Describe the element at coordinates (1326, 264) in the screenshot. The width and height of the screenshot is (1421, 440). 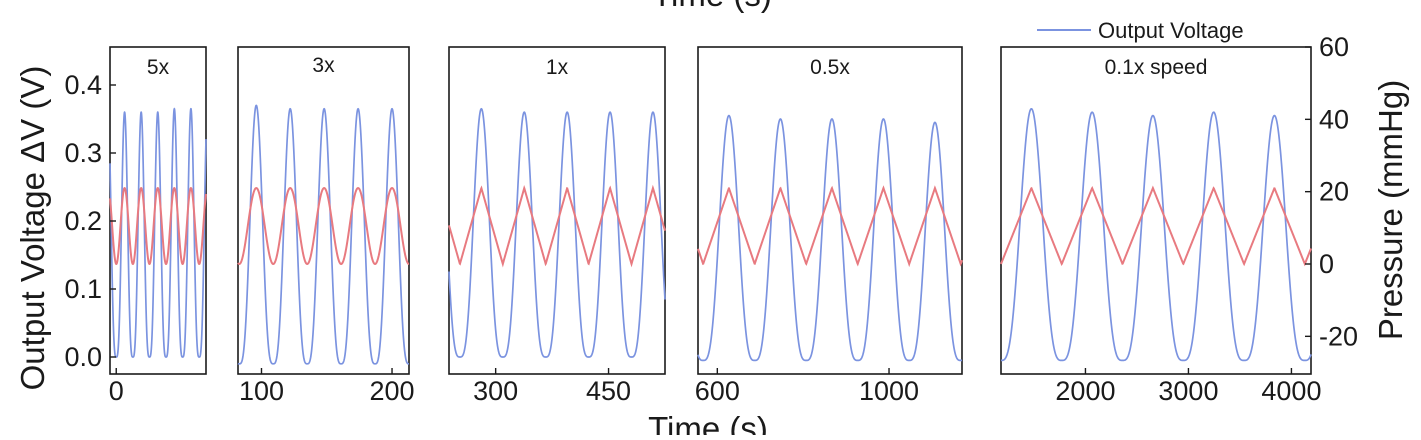
I see `y2-tick-label: 0` at that location.